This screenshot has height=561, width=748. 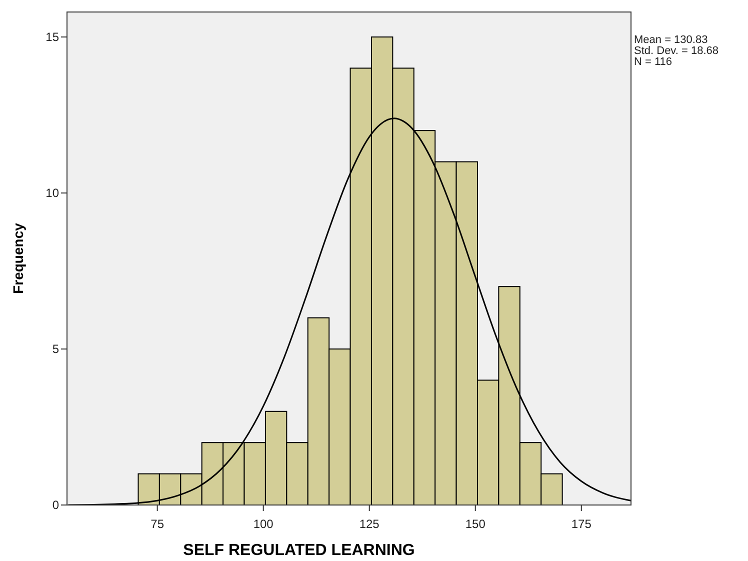 I want to click on text: Mean = 130.83, so click(x=671, y=40).